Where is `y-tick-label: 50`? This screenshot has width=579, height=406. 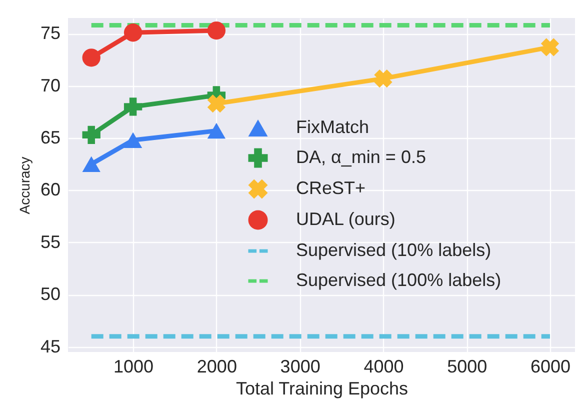
y-tick-label: 50 is located at coordinates (50, 294).